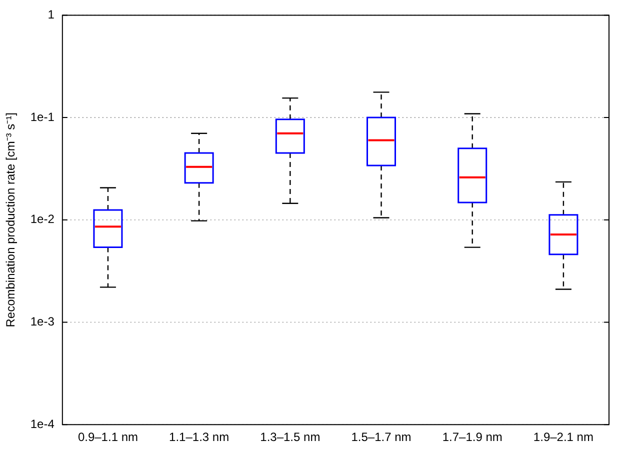 Image resolution: width=621 pixels, height=451 pixels. What do you see at coordinates (199, 437) in the screenshot?
I see `x-tick-label: 1.1–1.3 nm` at bounding box center [199, 437].